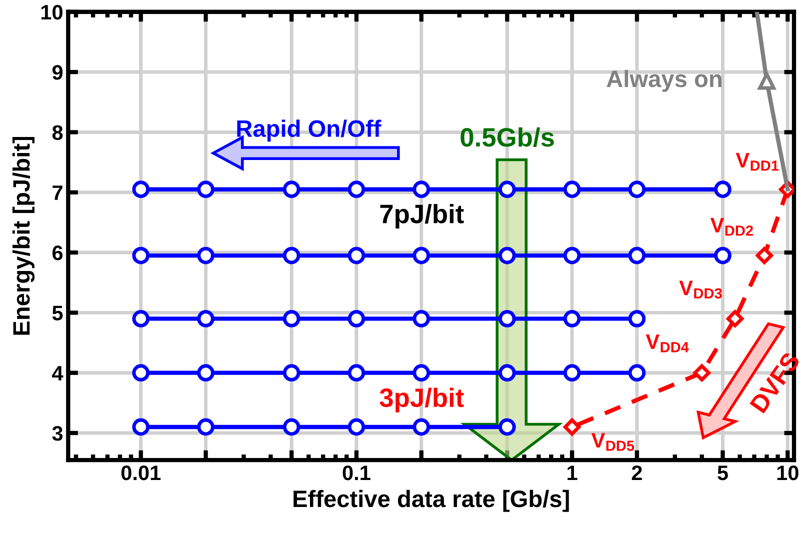  What do you see at coordinates (573, 473) in the screenshot?
I see `x-tick-label: 1` at bounding box center [573, 473].